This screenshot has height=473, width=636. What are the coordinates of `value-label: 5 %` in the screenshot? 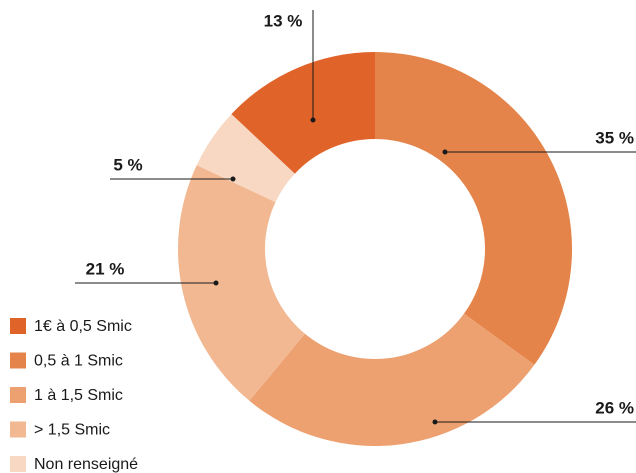 It's located at (127, 164).